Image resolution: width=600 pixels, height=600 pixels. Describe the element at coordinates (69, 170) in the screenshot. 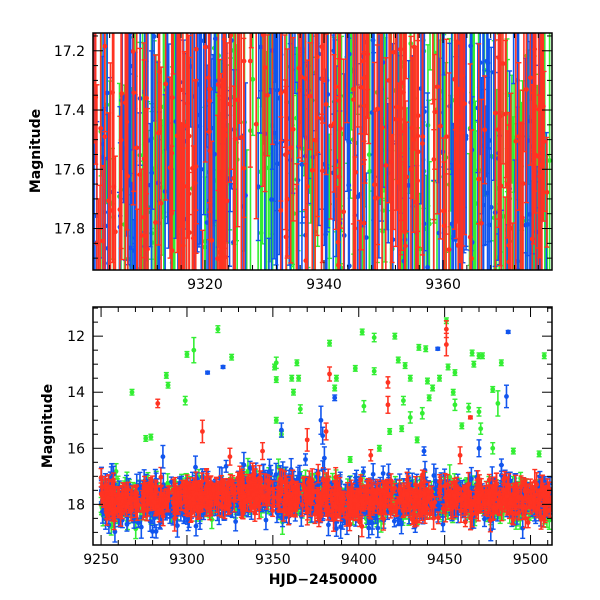

I see `y-tick-label: 17.6` at that location.